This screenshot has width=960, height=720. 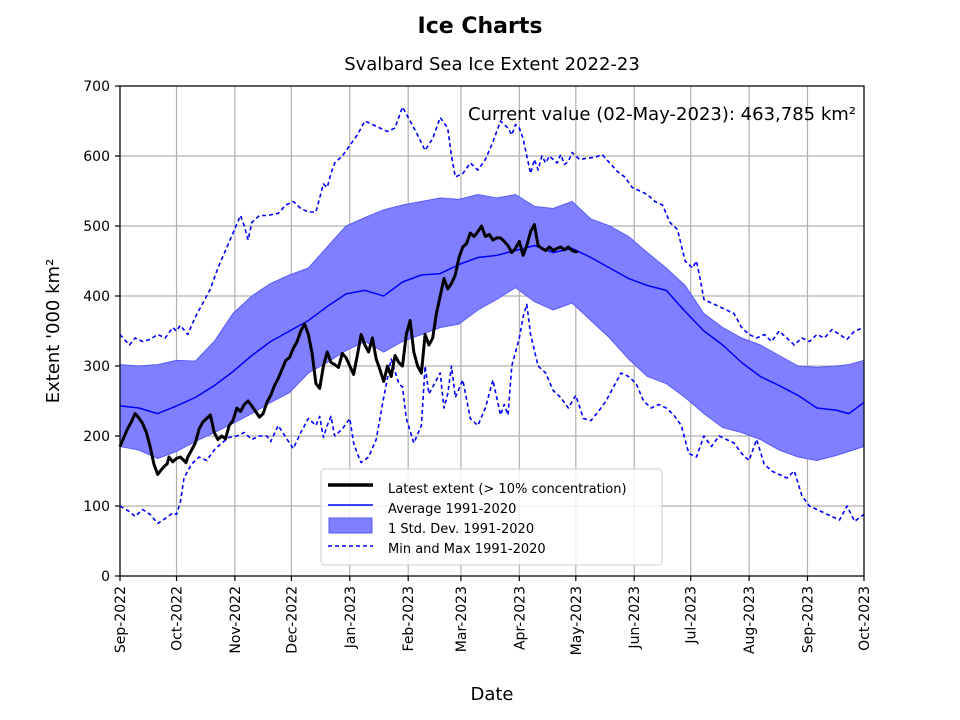 I want to click on legend-swatch-std-dev, so click(x=350, y=525).